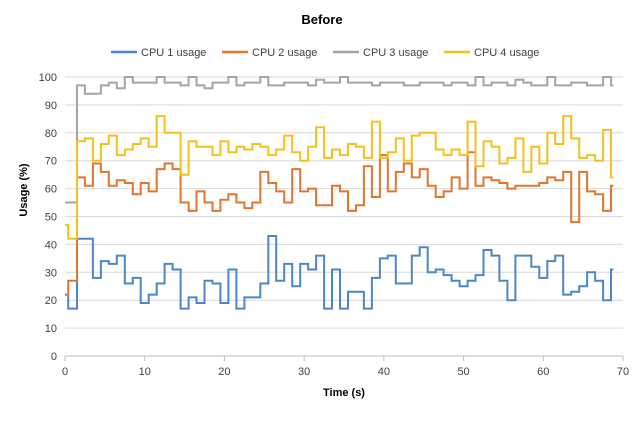 The height and width of the screenshot is (421, 644). Describe the element at coordinates (51, 190) in the screenshot. I see `y-tick-label: 60` at that location.